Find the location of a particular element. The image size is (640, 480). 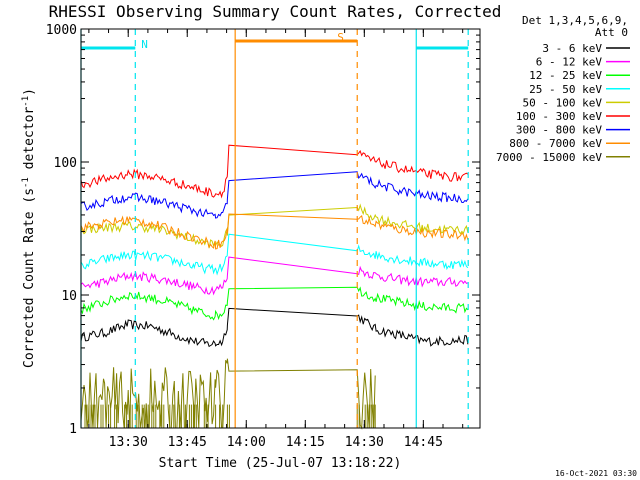

y-axis-label-sup1: -1 is located at coordinates (26, 182).